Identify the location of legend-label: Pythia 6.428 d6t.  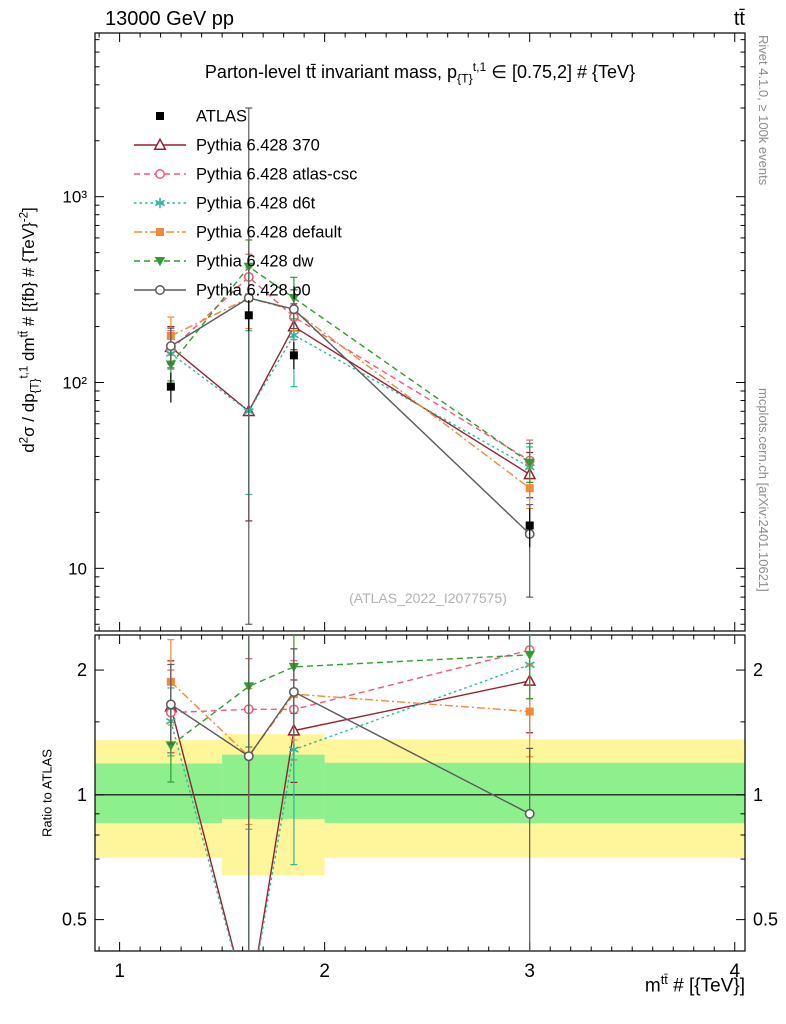
(256, 204).